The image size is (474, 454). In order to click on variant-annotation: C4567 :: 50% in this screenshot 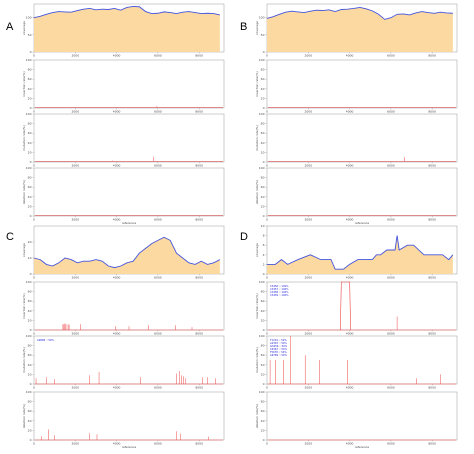, I will do `click(279, 349)`.